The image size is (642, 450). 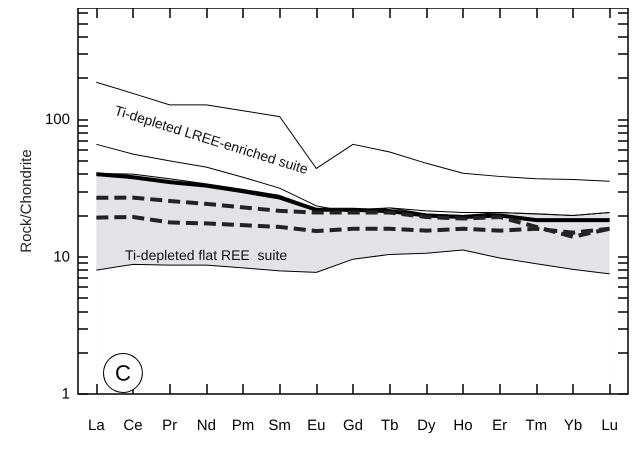 What do you see at coordinates (426, 425) in the screenshot?
I see `x-tick-label: Dy` at bounding box center [426, 425].